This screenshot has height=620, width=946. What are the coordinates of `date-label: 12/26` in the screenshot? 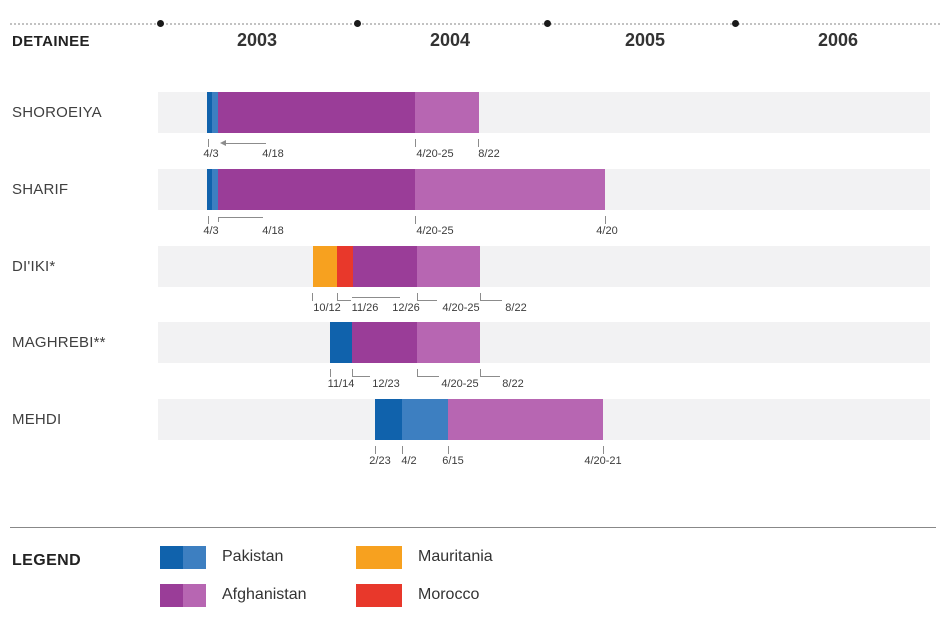 It's located at (406, 308).